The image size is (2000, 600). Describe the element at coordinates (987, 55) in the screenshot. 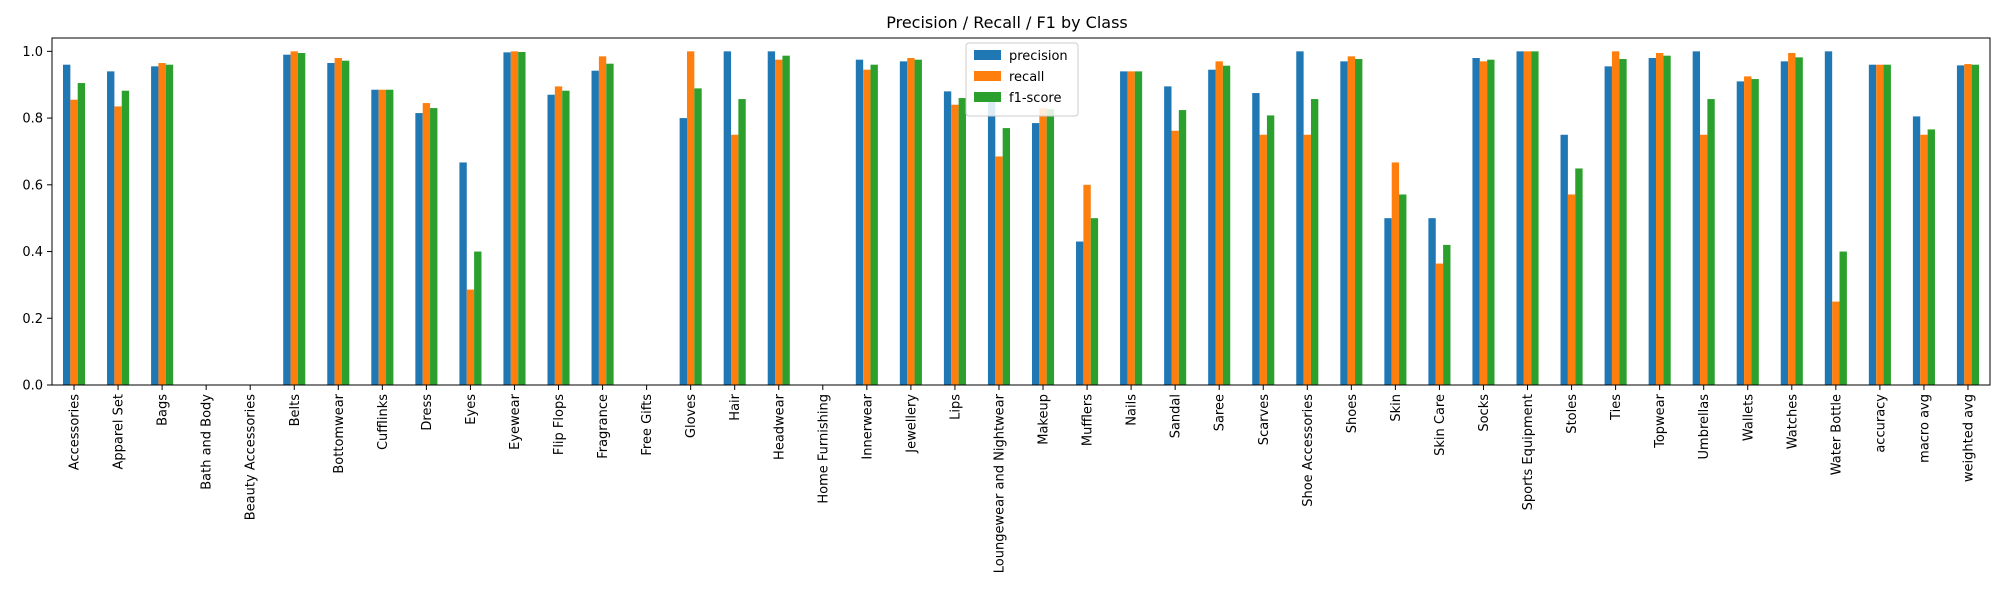

I see `legend-swatch-precision` at that location.